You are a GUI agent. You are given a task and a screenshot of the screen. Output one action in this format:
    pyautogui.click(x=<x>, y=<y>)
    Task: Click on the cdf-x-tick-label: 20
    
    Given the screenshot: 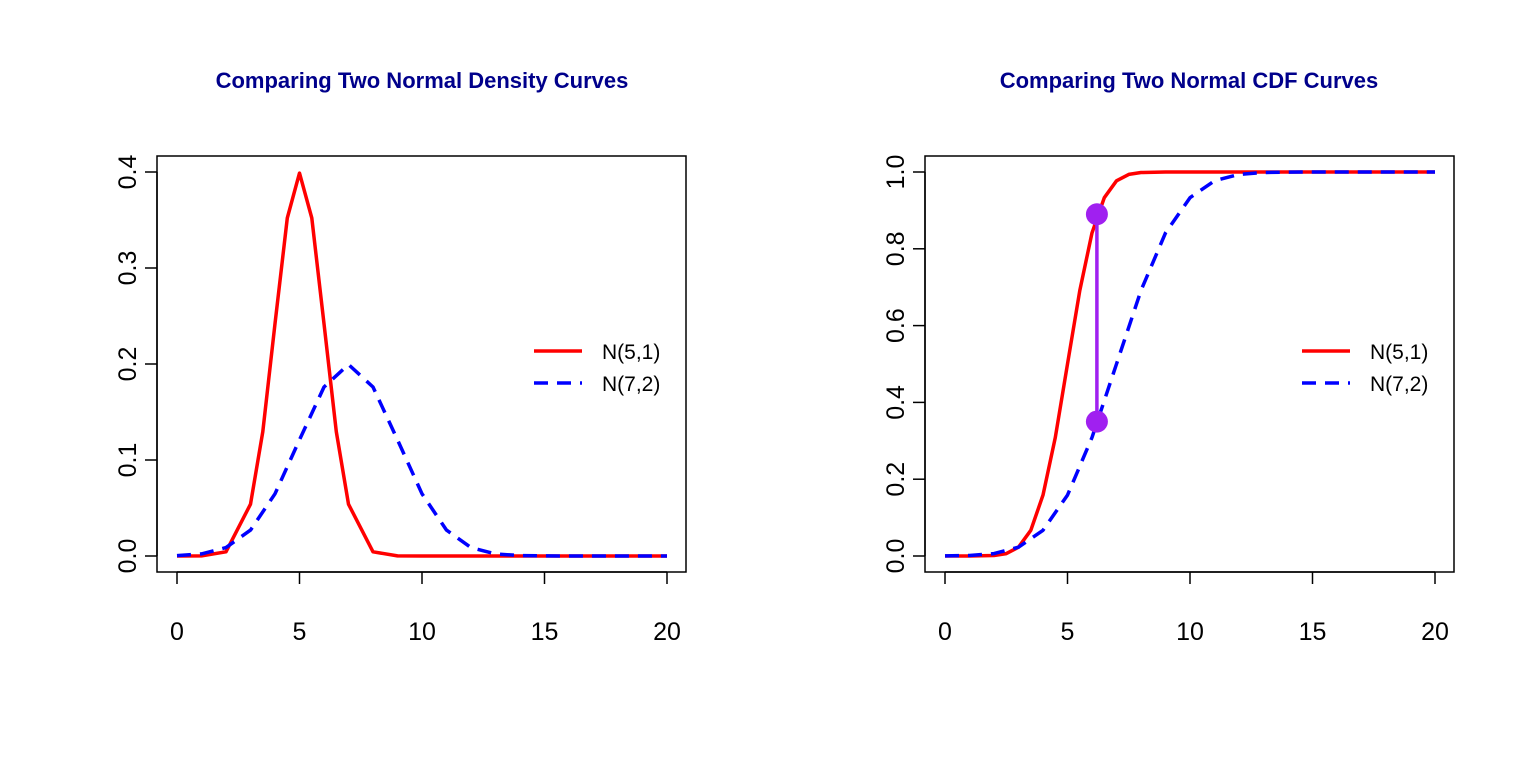 What is the action you would take?
    pyautogui.click(x=1435, y=632)
    